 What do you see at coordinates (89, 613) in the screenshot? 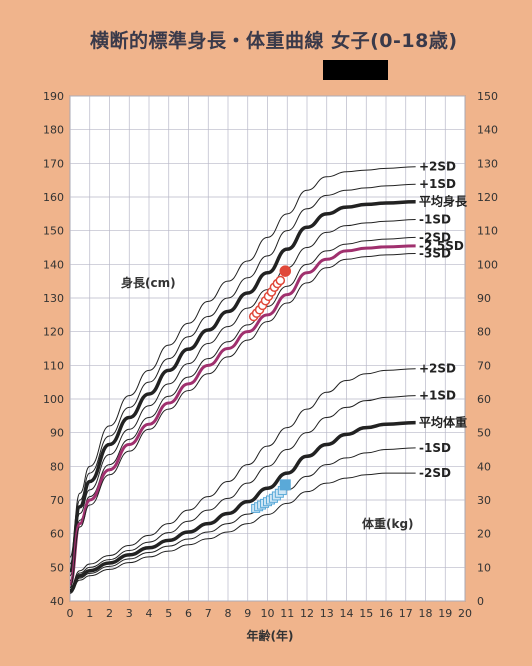
I see `x-tick-label: 1` at bounding box center [89, 613].